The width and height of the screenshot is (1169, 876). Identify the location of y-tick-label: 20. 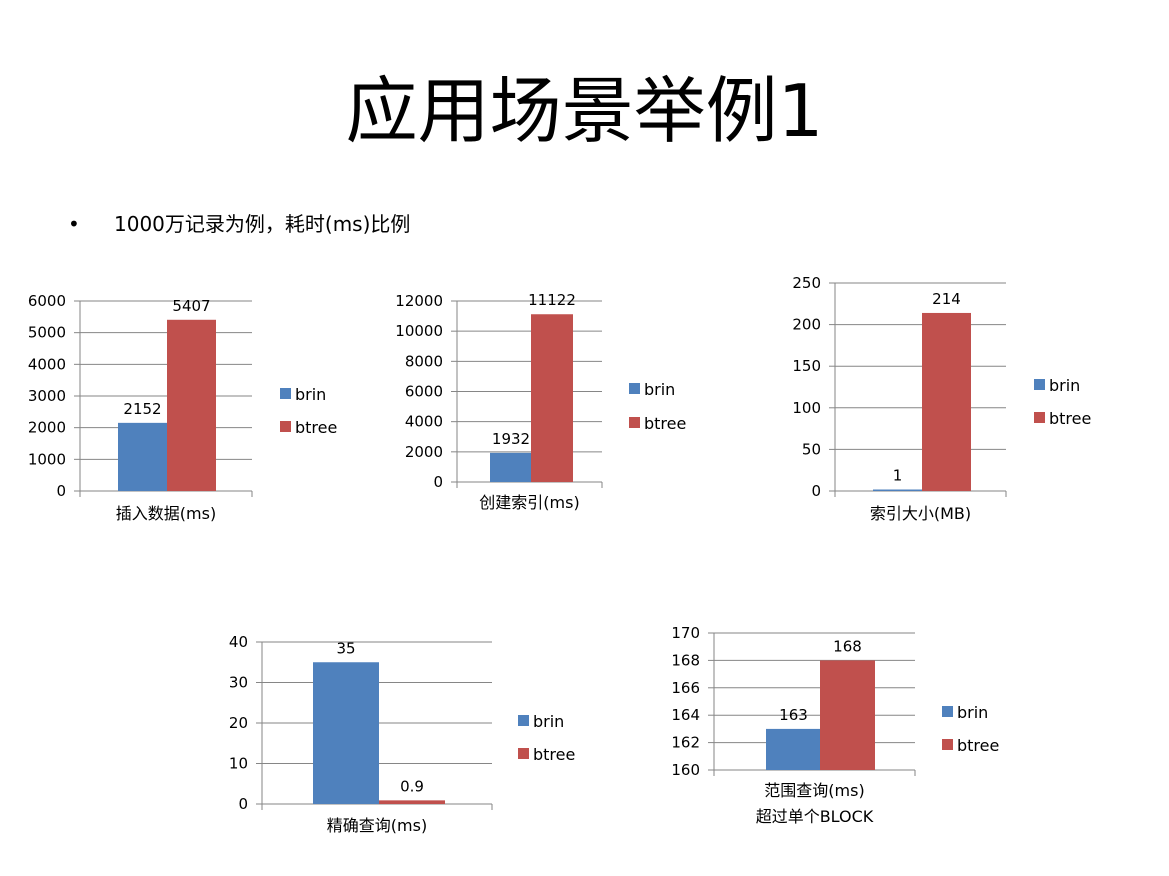
(238, 723).